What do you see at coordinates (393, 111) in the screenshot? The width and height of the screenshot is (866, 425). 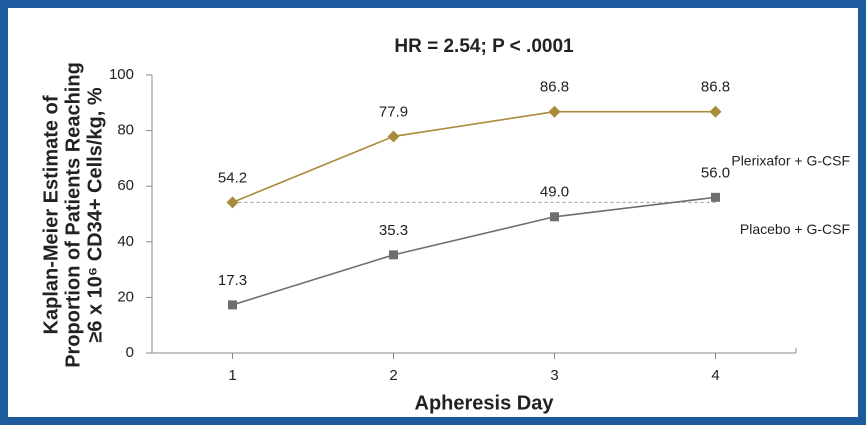 I see `data-label: 77.9` at bounding box center [393, 111].